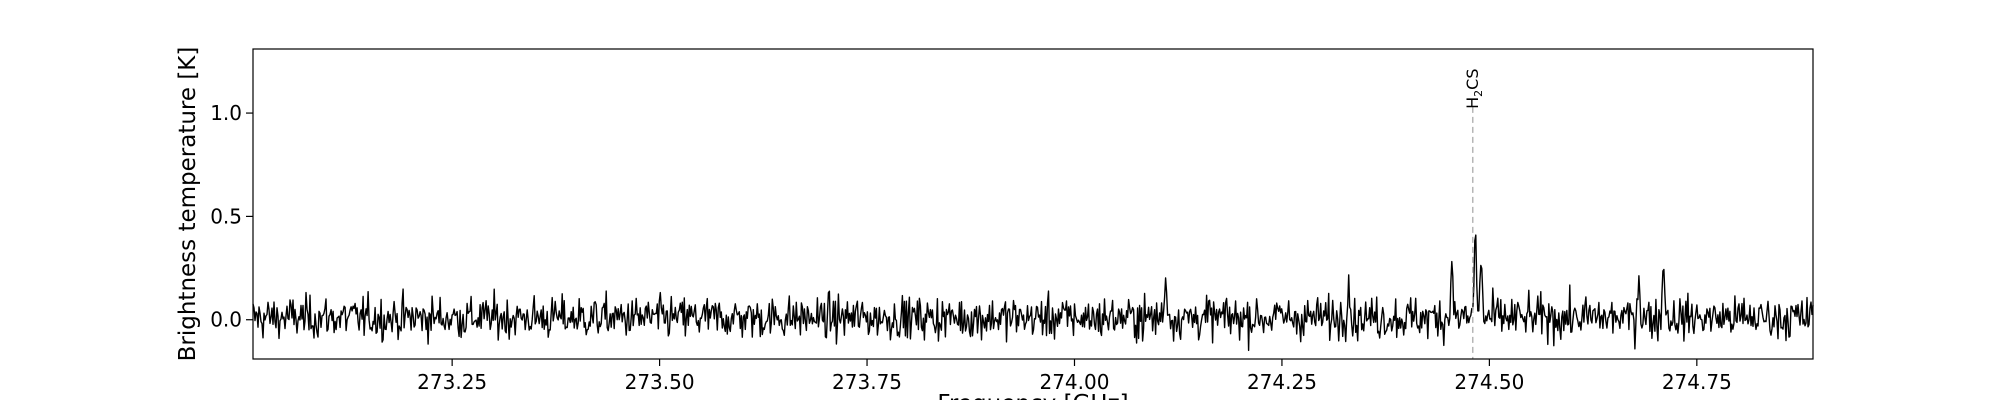  I want to click on x-tick-label: 273.25, so click(452, 382).